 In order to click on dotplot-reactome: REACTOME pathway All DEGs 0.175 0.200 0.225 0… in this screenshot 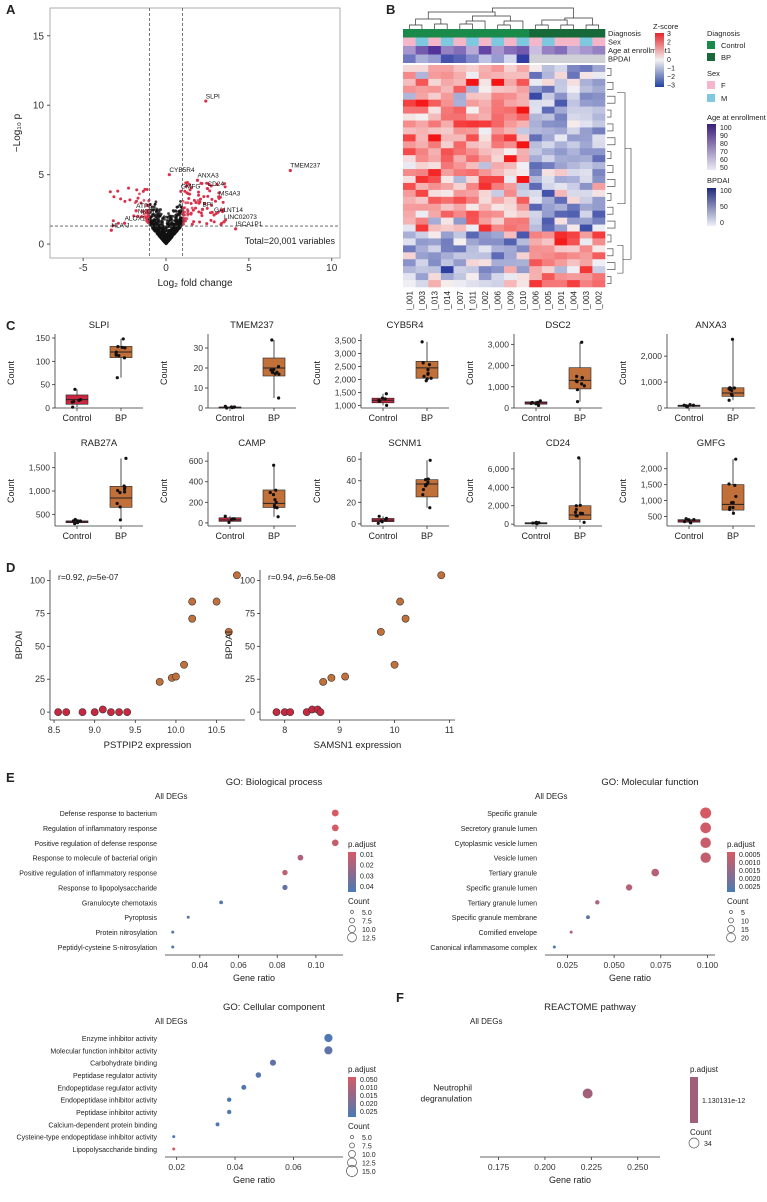, I will do `click(582, 1093)`.